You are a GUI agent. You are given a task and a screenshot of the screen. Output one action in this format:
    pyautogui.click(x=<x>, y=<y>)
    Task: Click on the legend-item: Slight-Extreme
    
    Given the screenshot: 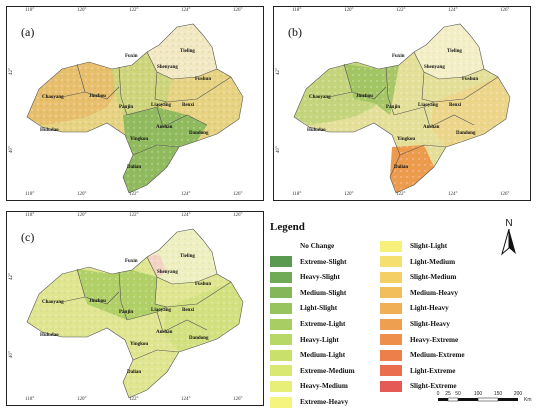 What is the action you would take?
    pyautogui.click(x=418, y=386)
    